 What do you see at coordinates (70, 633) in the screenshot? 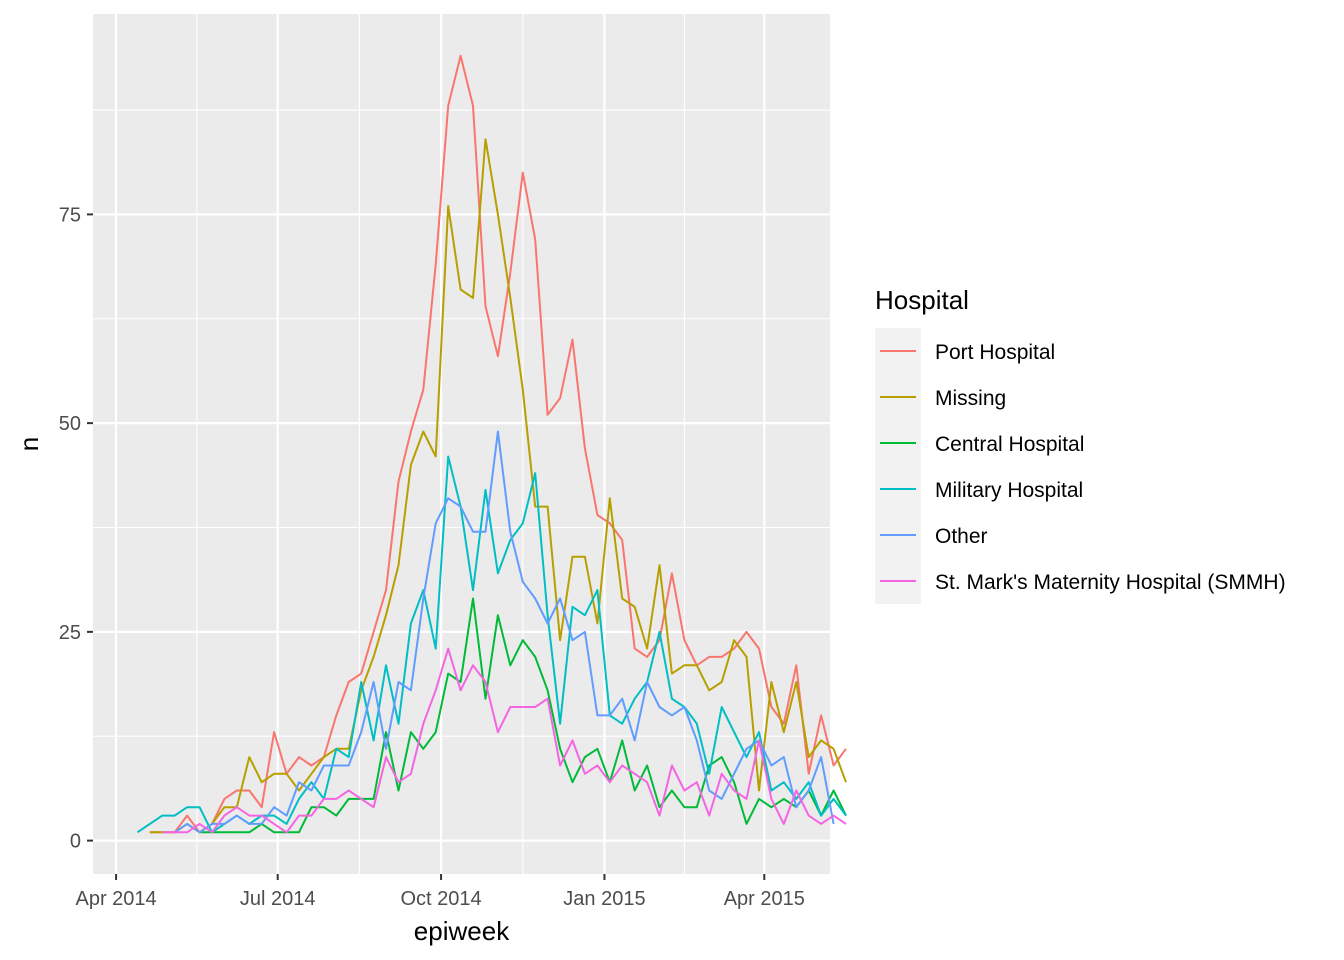
I see `y-tick-label: 25` at bounding box center [70, 633].